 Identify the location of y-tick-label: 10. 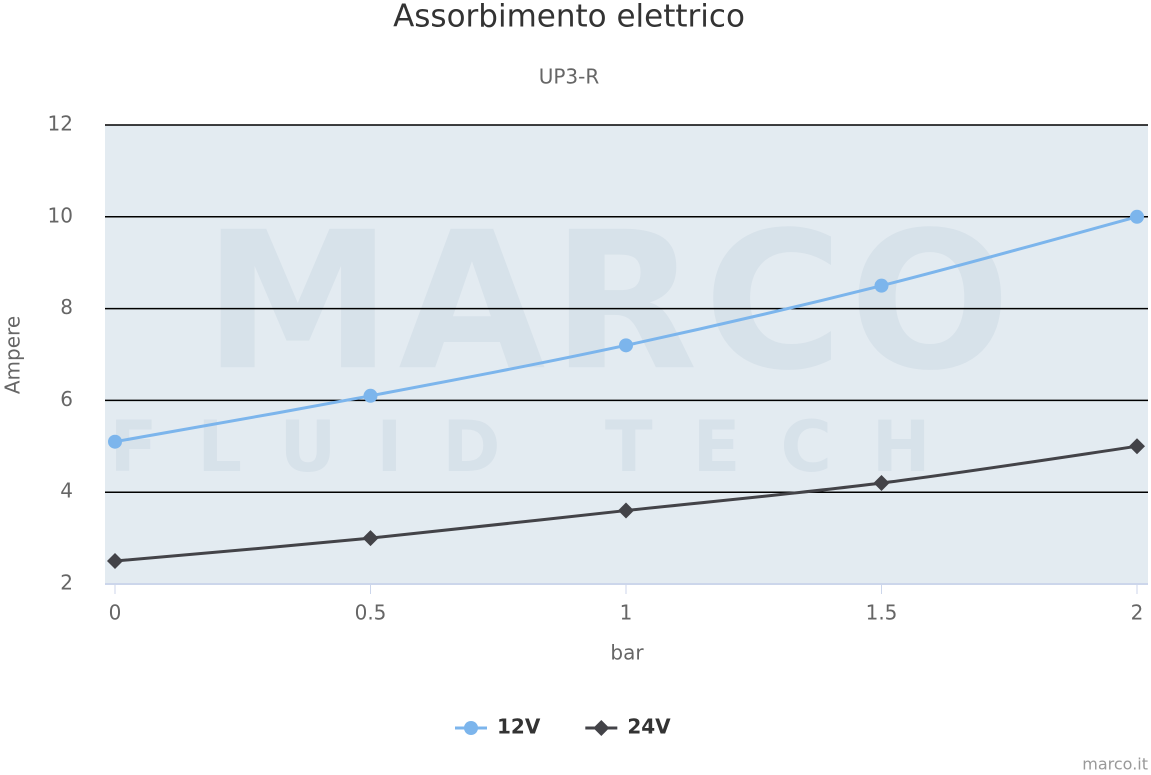
(60, 215).